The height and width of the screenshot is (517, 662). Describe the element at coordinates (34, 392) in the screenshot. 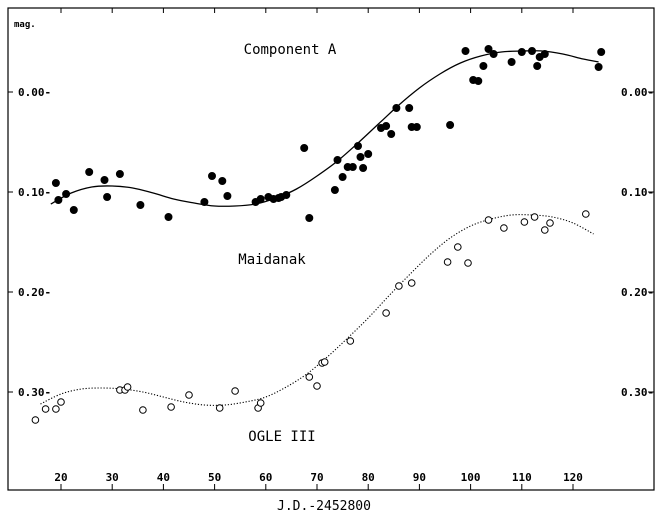

I see `y-tick-label-left: 0.30-` at that location.